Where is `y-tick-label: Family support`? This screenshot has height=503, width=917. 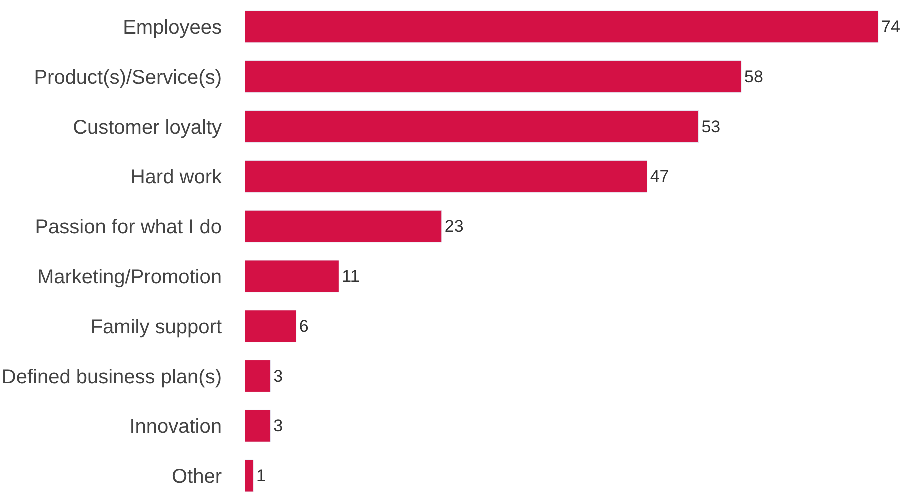 y-tick-label: Family support is located at coordinates (156, 327).